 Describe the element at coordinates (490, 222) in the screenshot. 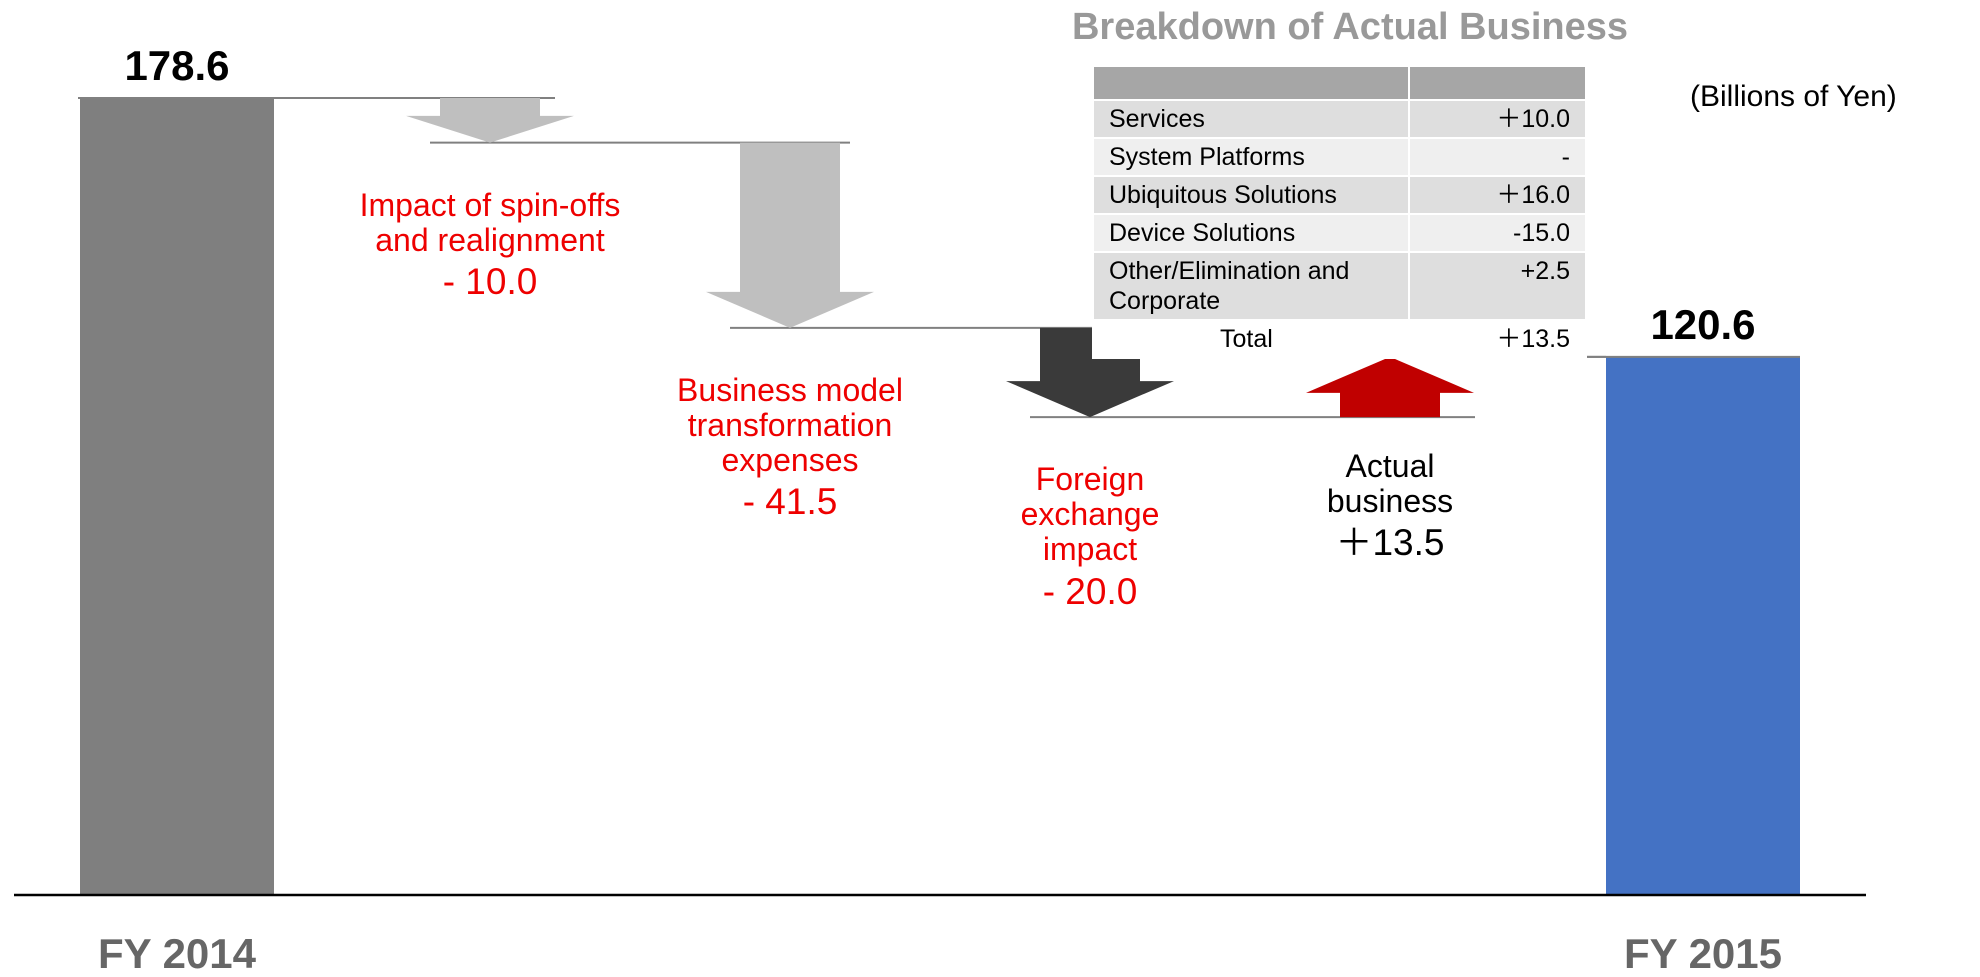

I see `category-label: Impact of spin-offs and realignment` at that location.